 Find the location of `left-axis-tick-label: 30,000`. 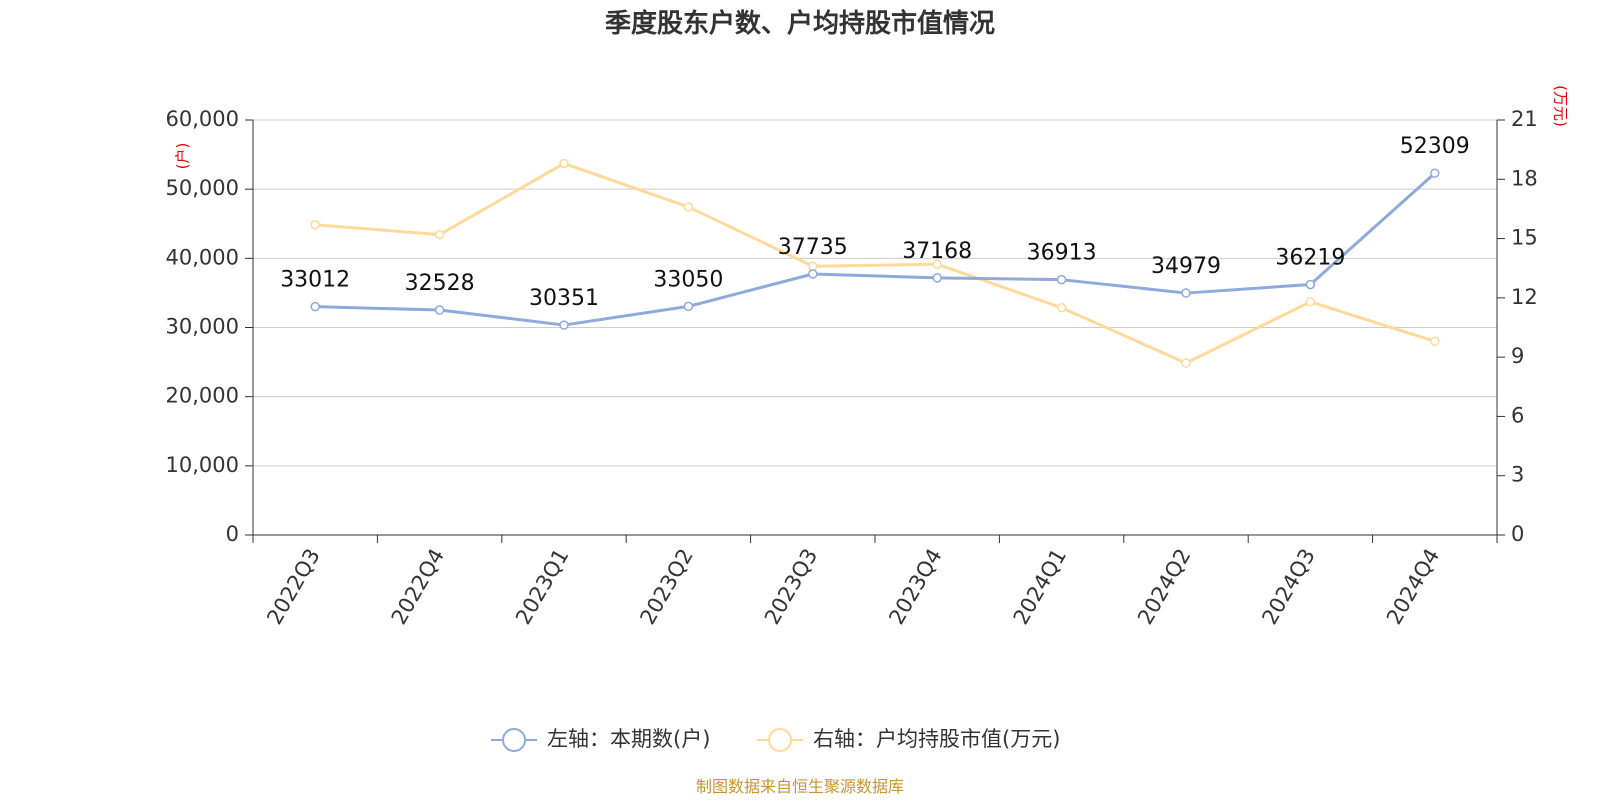

left-axis-tick-label: 30,000 is located at coordinates (202, 327).